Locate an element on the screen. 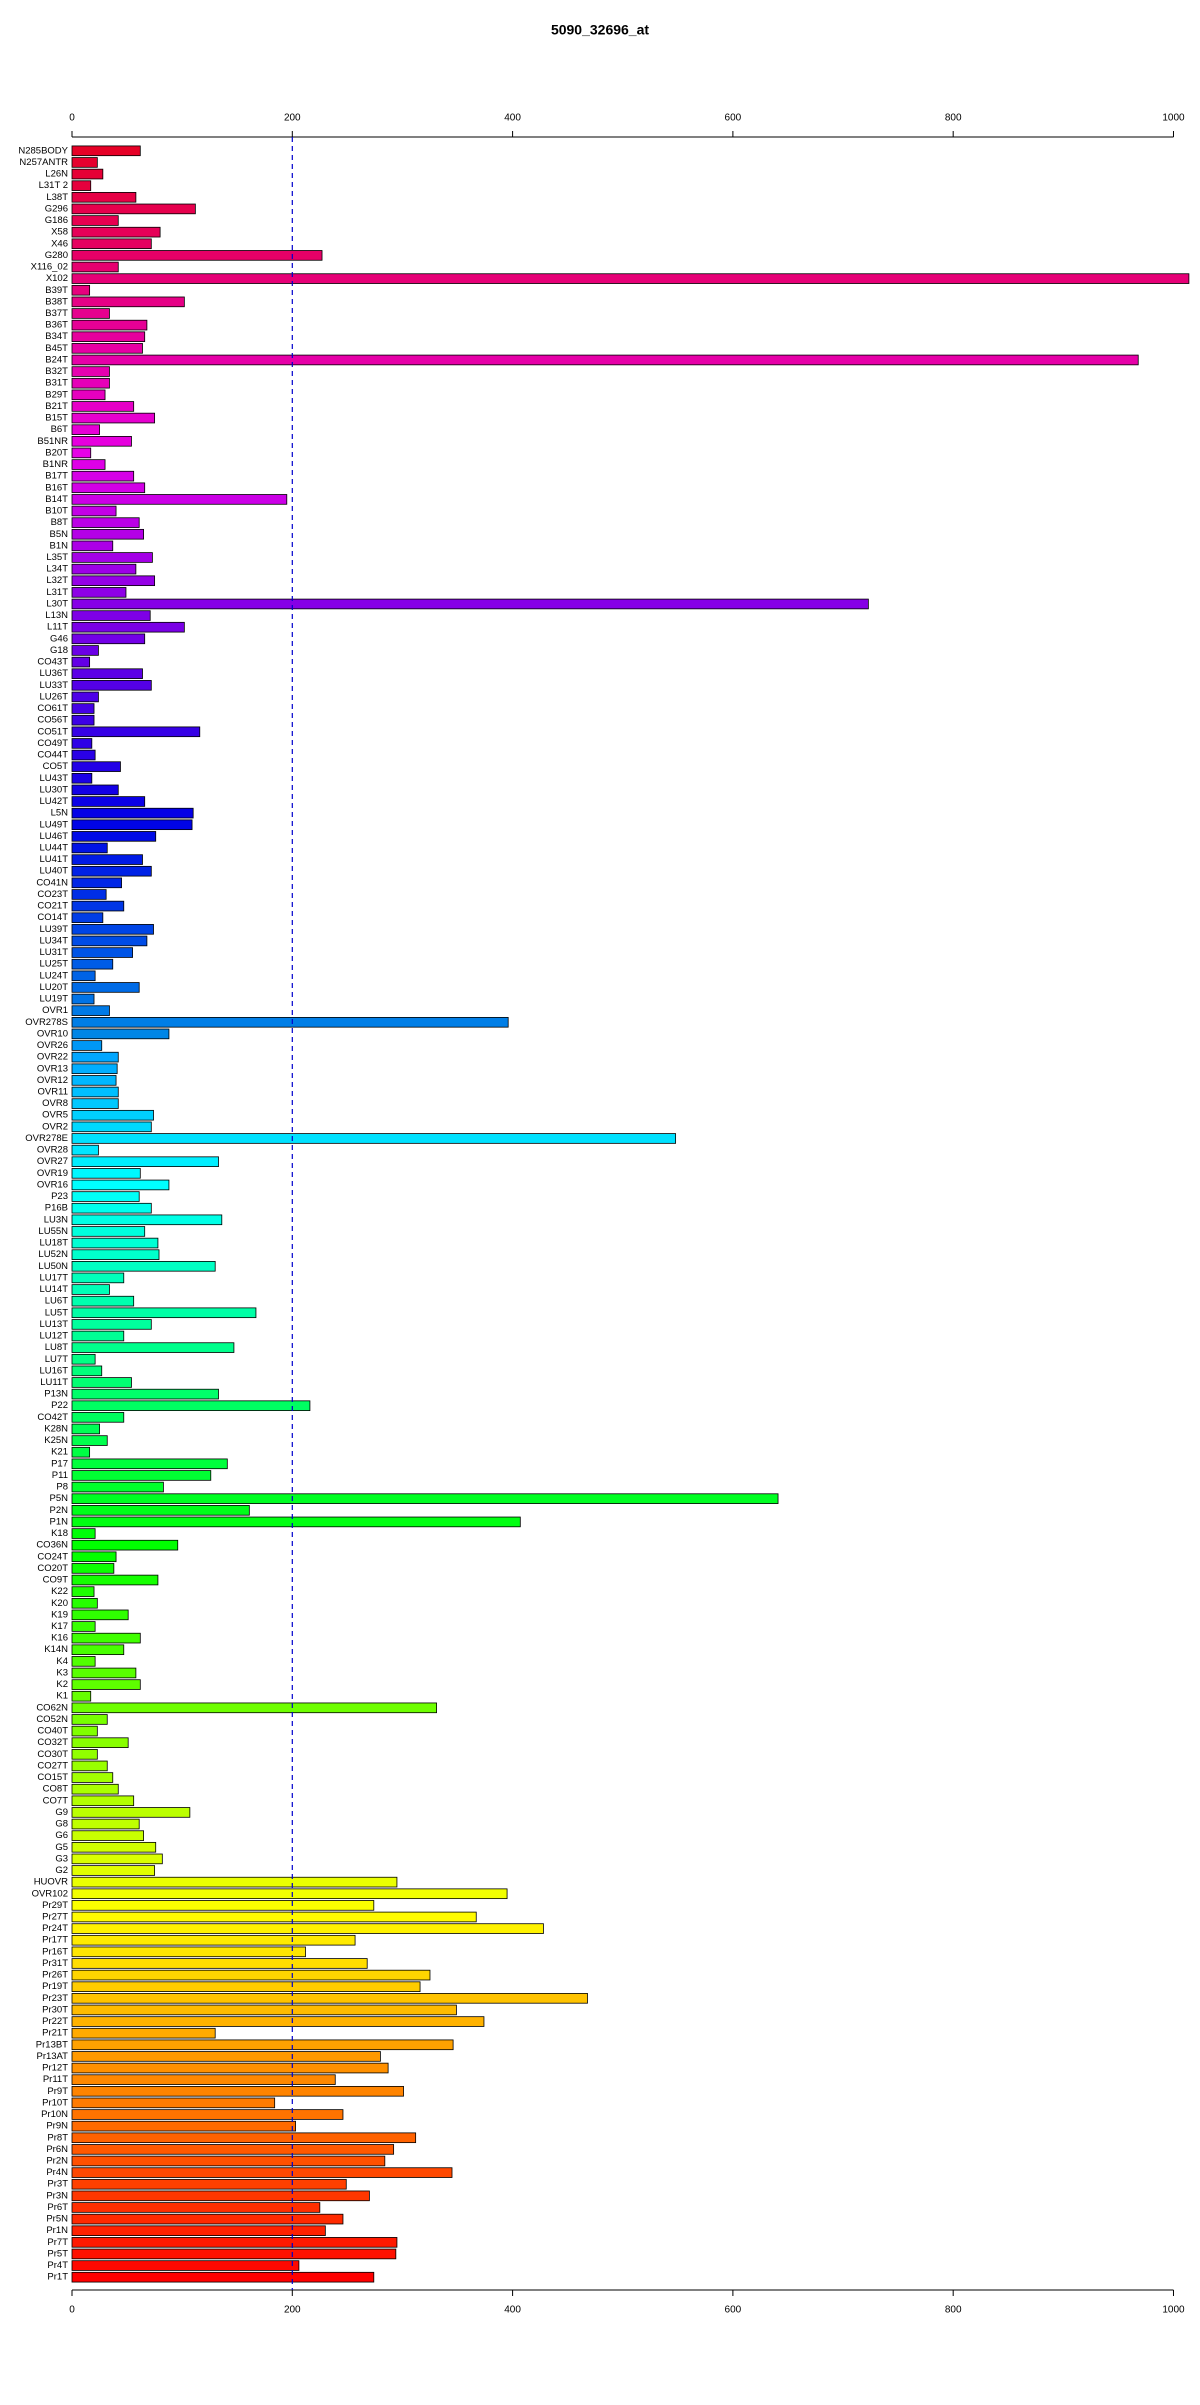 This screenshot has height=2405, width=1200. category-label: X58 is located at coordinates (59, 232).